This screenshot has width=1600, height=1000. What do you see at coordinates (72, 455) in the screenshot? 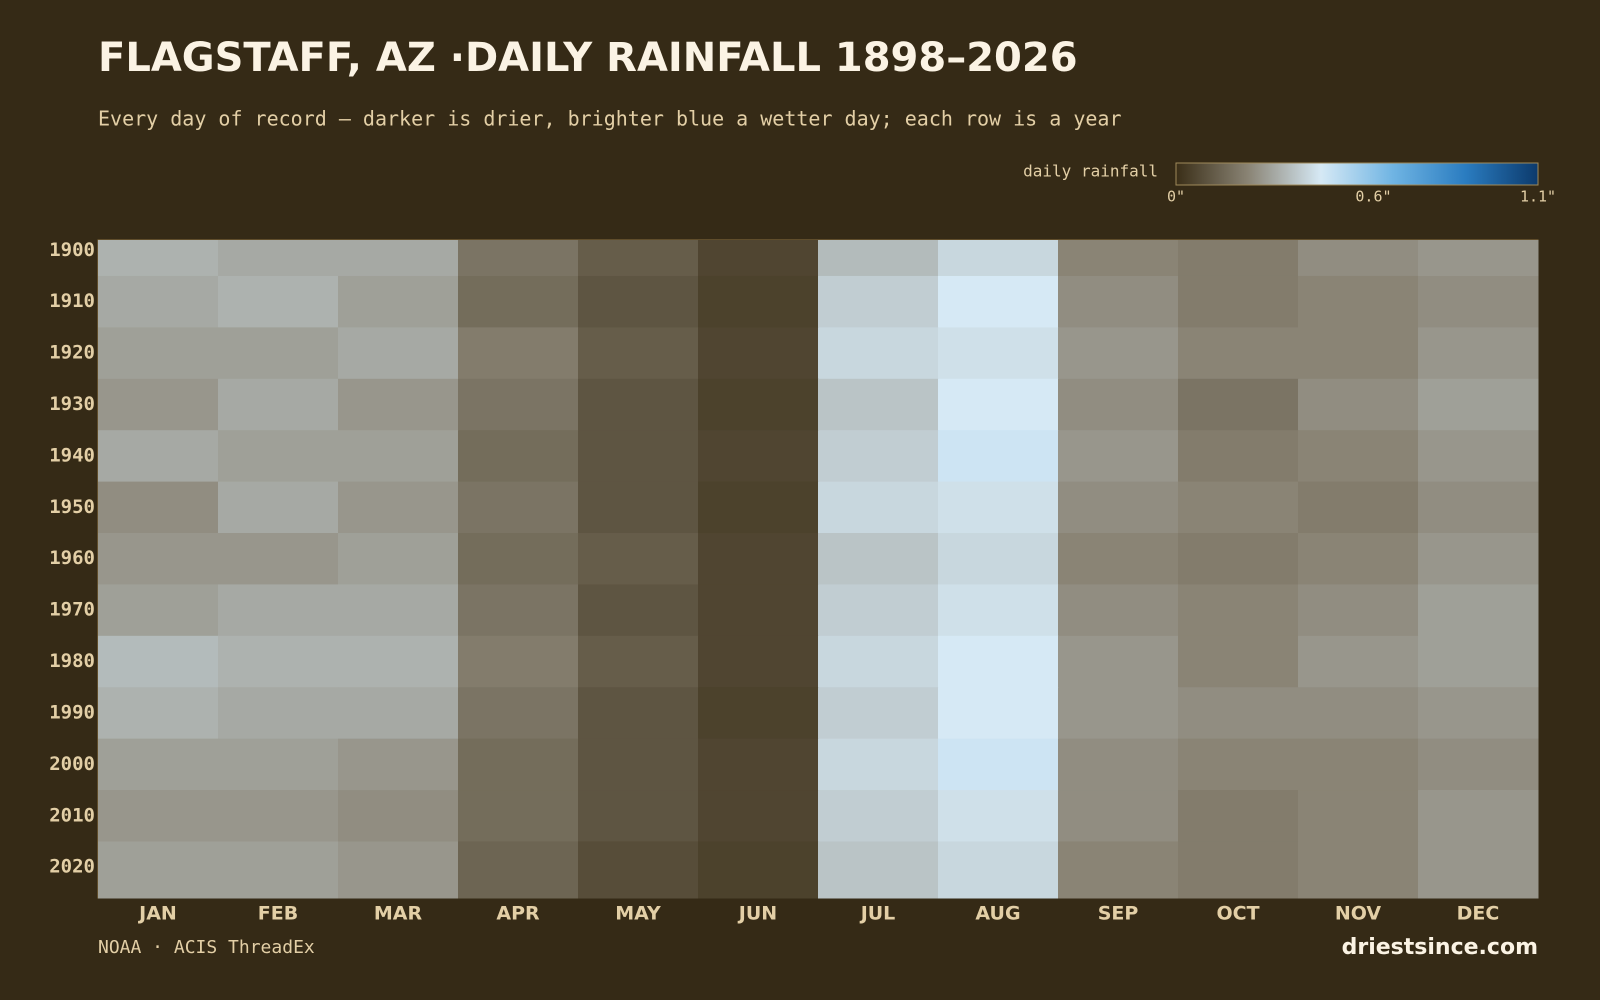
I see `y-tick-label: 1940` at bounding box center [72, 455].